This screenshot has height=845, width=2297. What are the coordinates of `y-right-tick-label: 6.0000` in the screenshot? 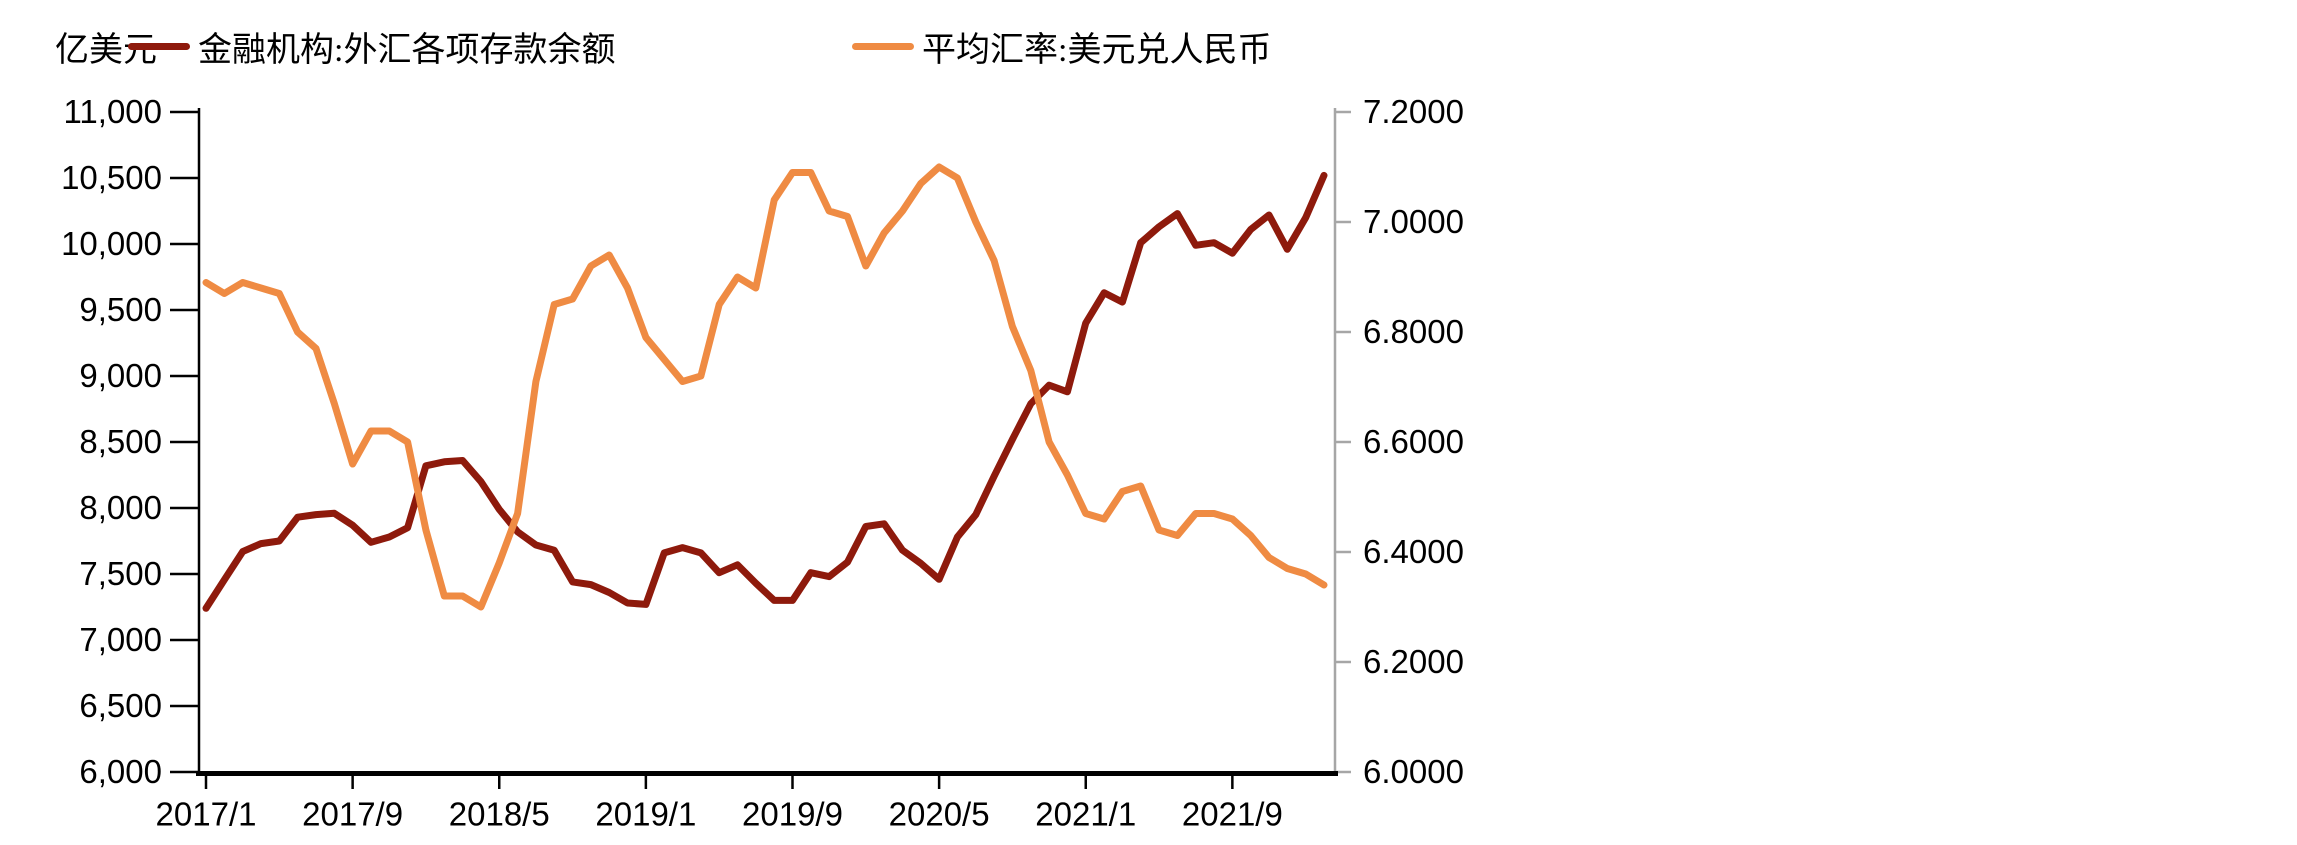 It's located at (1413, 771).